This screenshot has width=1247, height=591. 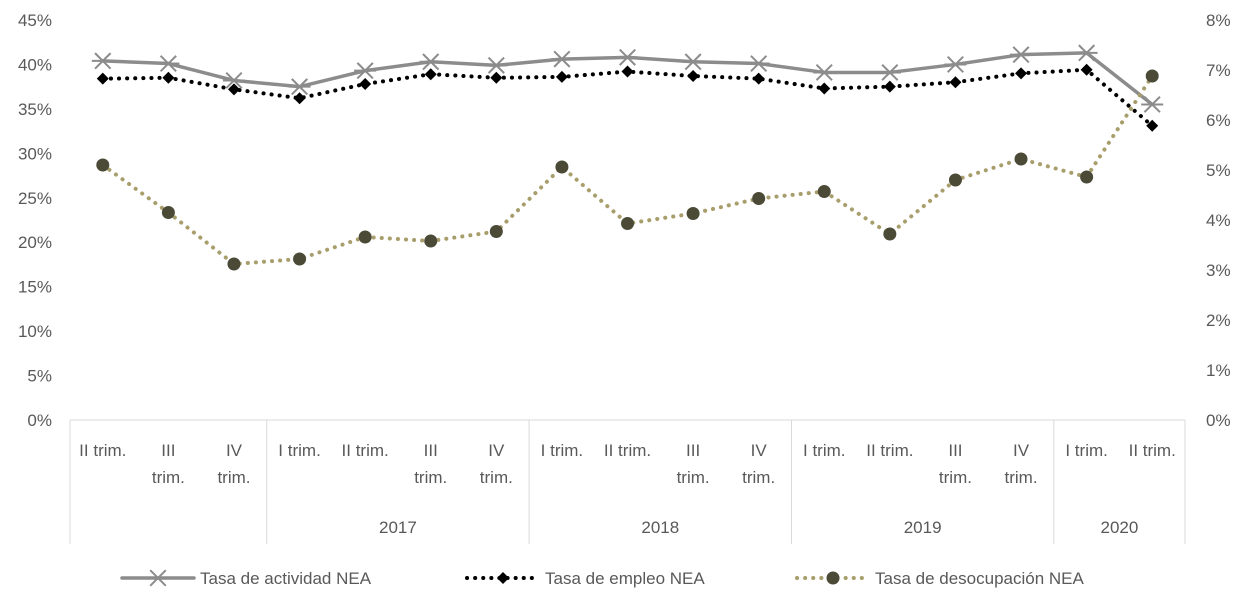 I want to click on y-right-tick-label: 3%, so click(x=1218, y=270).